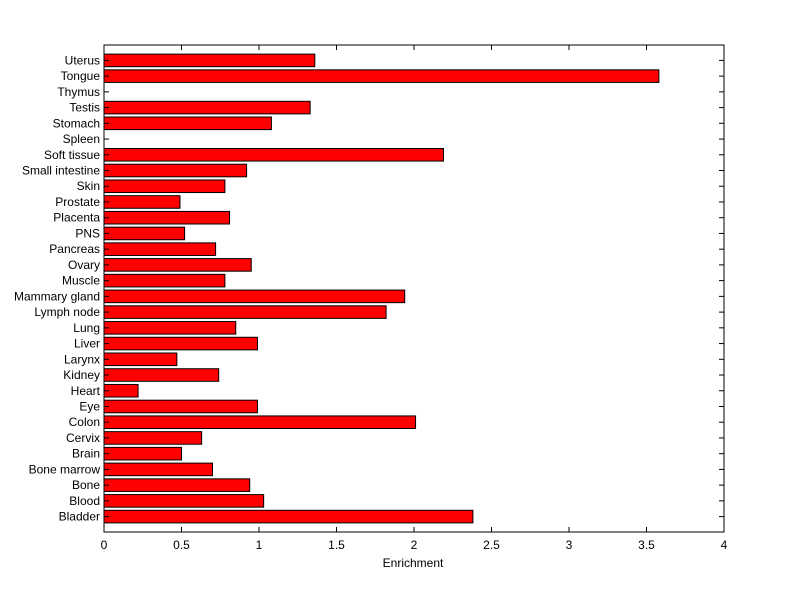 This screenshot has width=800, height=599. I want to click on y-tick-label: Colon, so click(84, 422).